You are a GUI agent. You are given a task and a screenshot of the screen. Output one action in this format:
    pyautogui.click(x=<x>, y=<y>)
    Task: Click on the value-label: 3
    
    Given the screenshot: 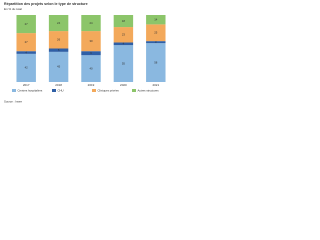 What is the action you would take?
    pyautogui.click(x=156, y=42)
    